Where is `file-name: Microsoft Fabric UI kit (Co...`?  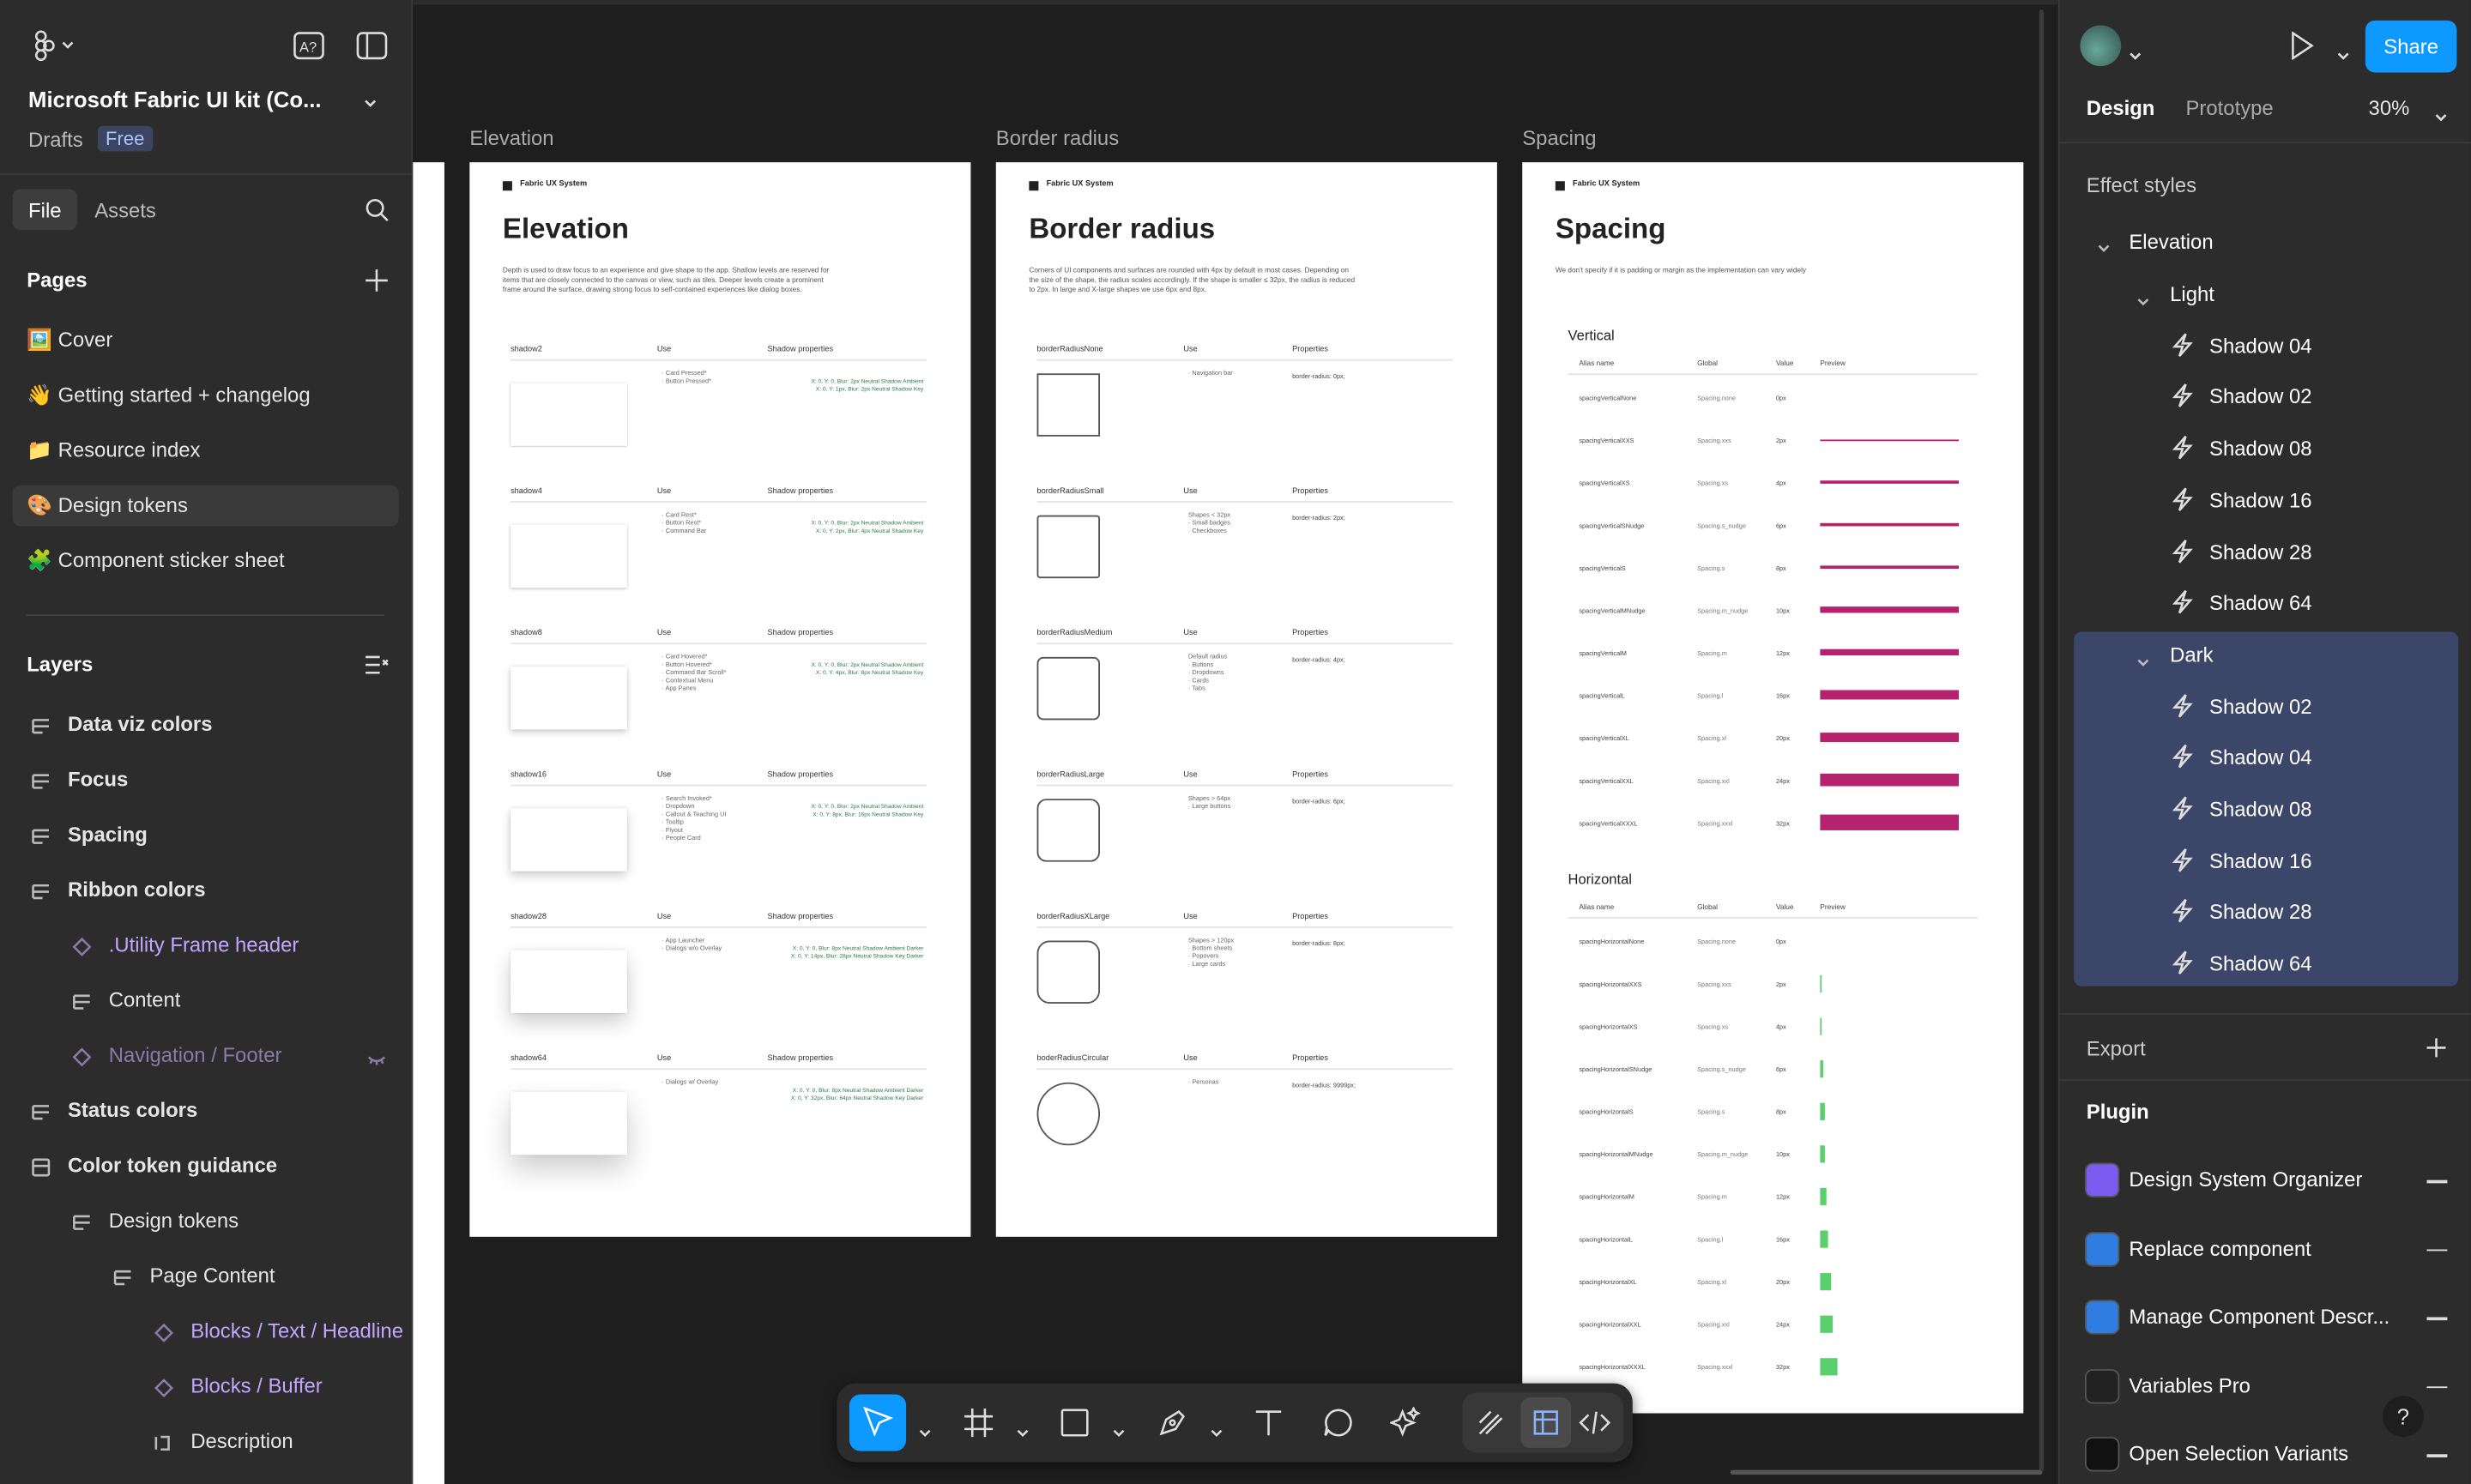
file-name: Microsoft Fabric UI kit (Co... is located at coordinates (175, 99).